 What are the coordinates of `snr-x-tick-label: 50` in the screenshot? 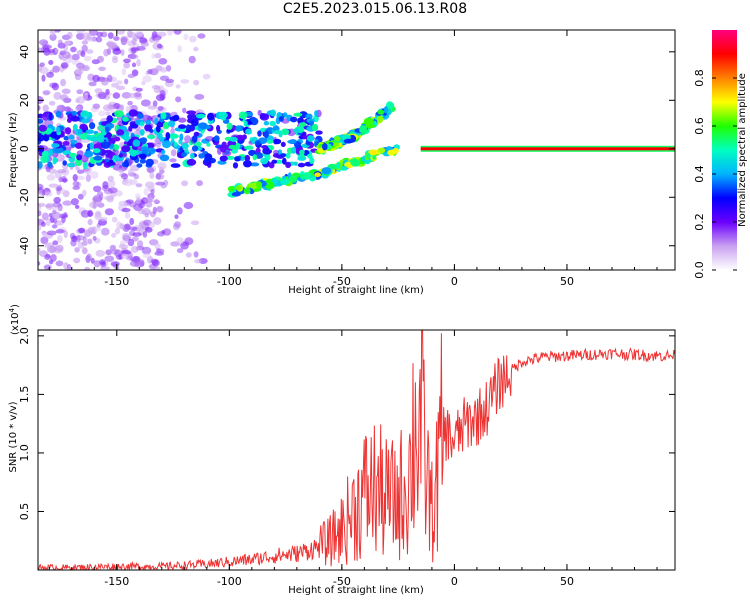 It's located at (567, 581).